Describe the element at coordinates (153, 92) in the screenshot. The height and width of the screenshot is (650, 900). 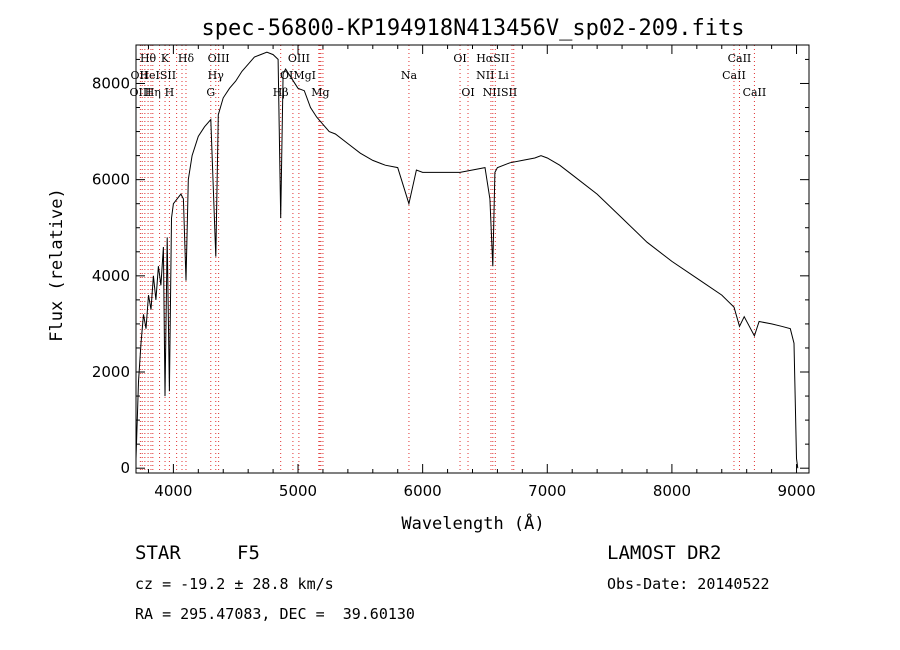
I see `spectral-line-label: Hη` at that location.